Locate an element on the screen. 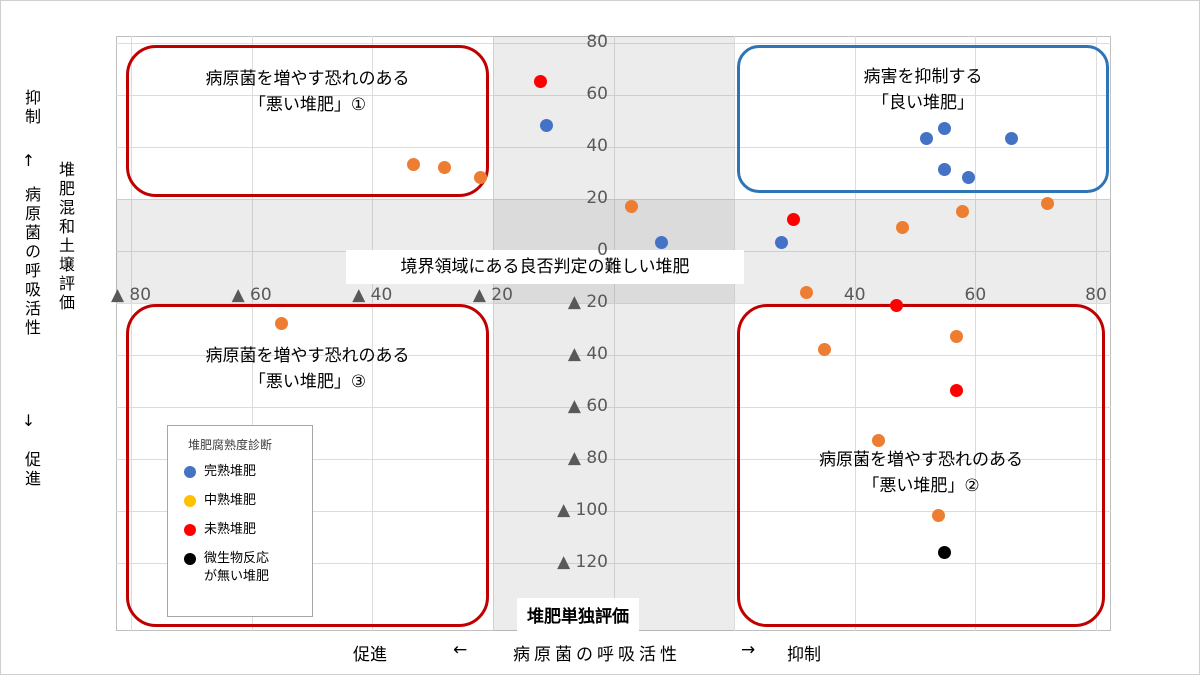 This screenshot has height=675, width=1200. x-tick-label: ▲ 20 is located at coordinates (492, 295).